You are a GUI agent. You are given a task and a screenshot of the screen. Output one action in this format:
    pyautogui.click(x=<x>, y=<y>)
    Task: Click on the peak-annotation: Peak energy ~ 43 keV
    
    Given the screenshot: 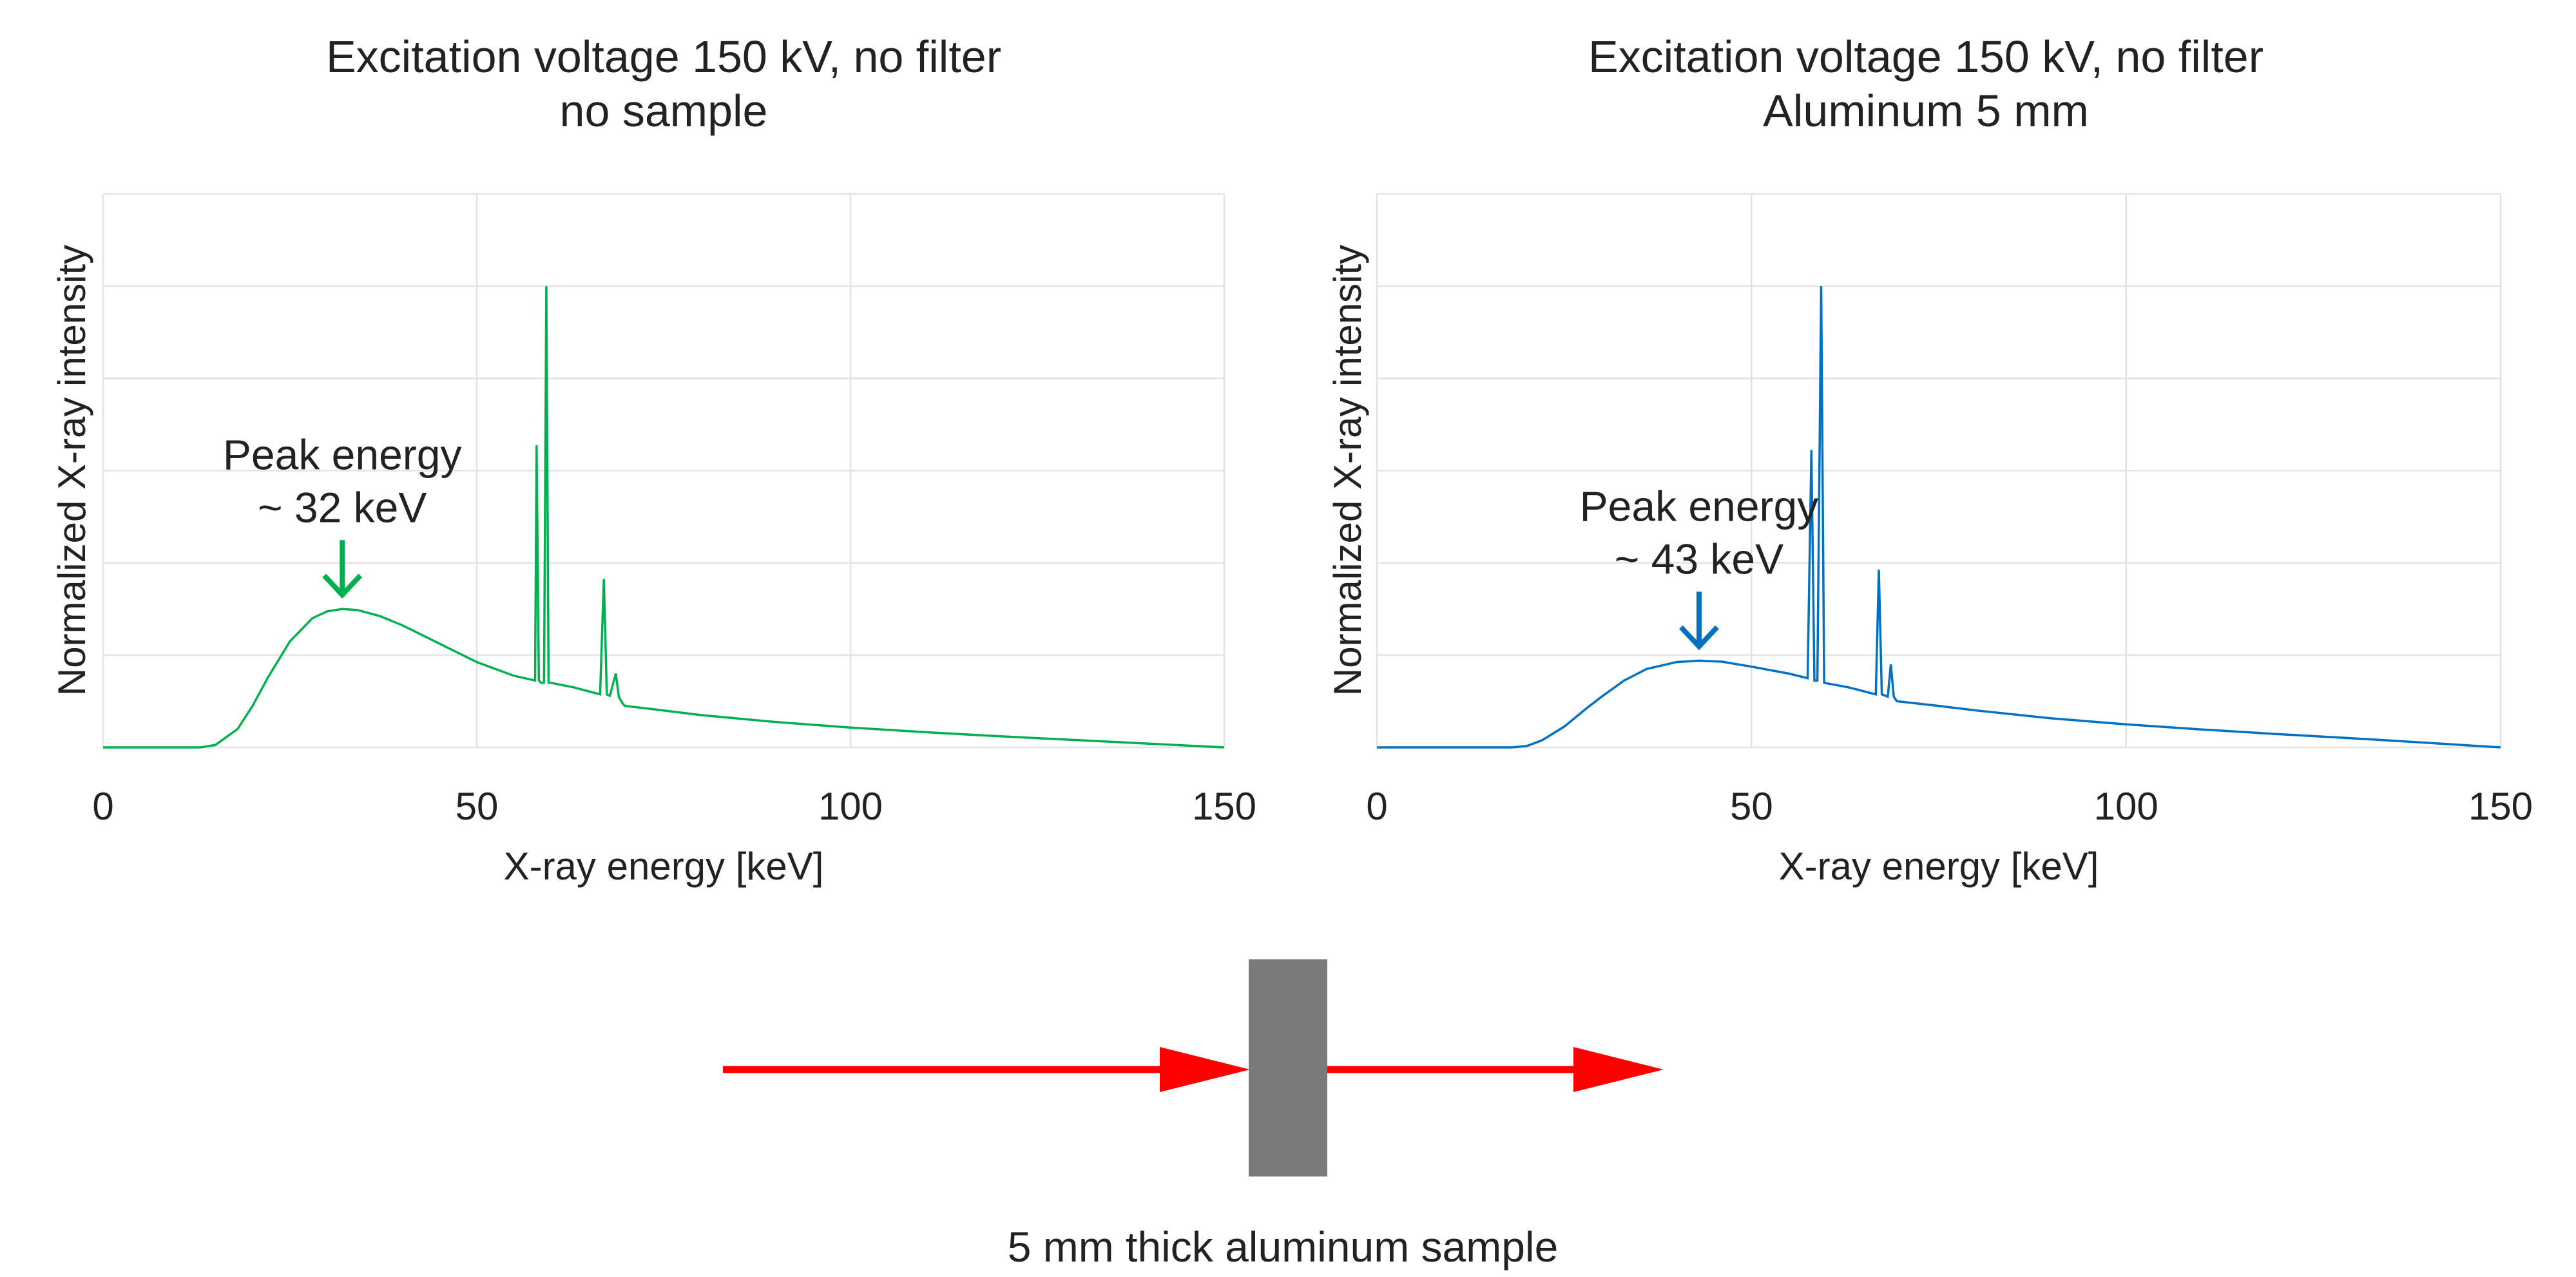 What is the action you would take?
    pyautogui.click(x=1700, y=566)
    